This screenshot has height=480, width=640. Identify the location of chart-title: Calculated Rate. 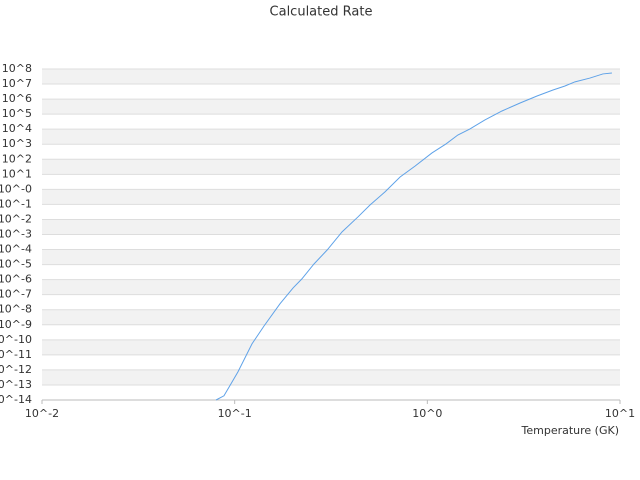
(321, 12).